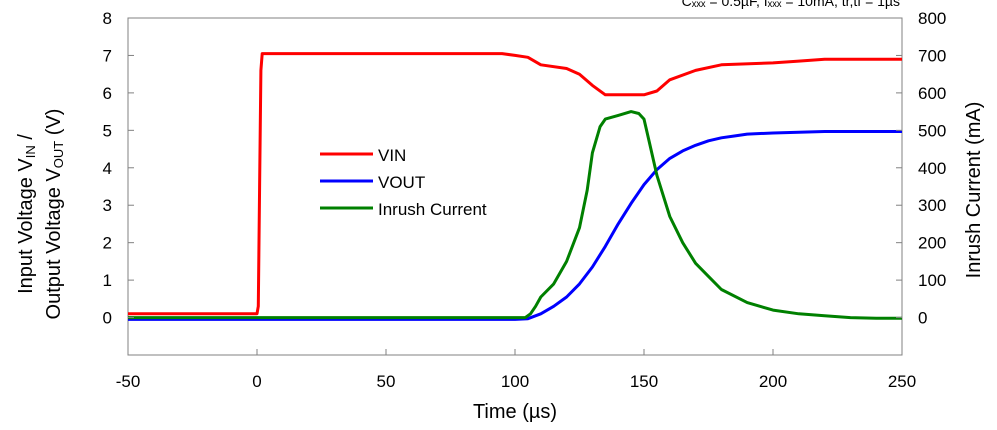 The width and height of the screenshot is (997, 430). I want to click on x-tick-label: 0, so click(256, 381).